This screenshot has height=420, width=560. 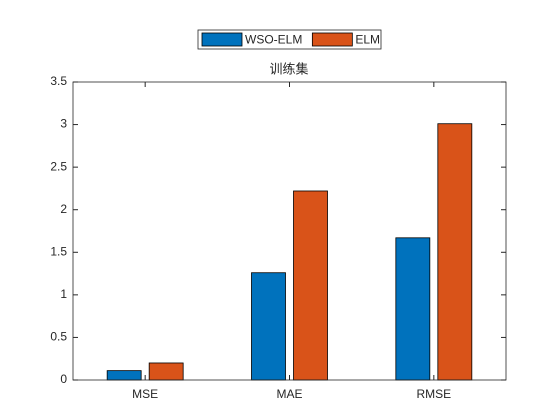 I want to click on y-tick-label: 2, so click(x=63, y=209).